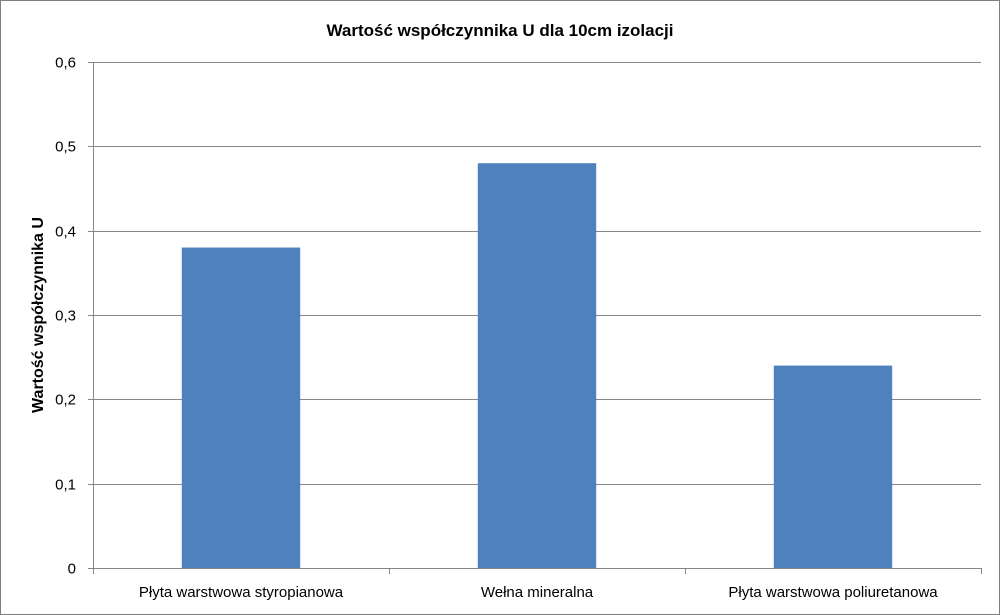 This screenshot has width=1000, height=615. Describe the element at coordinates (65, 63) in the screenshot. I see `y-tick-label: 0,6` at that location.